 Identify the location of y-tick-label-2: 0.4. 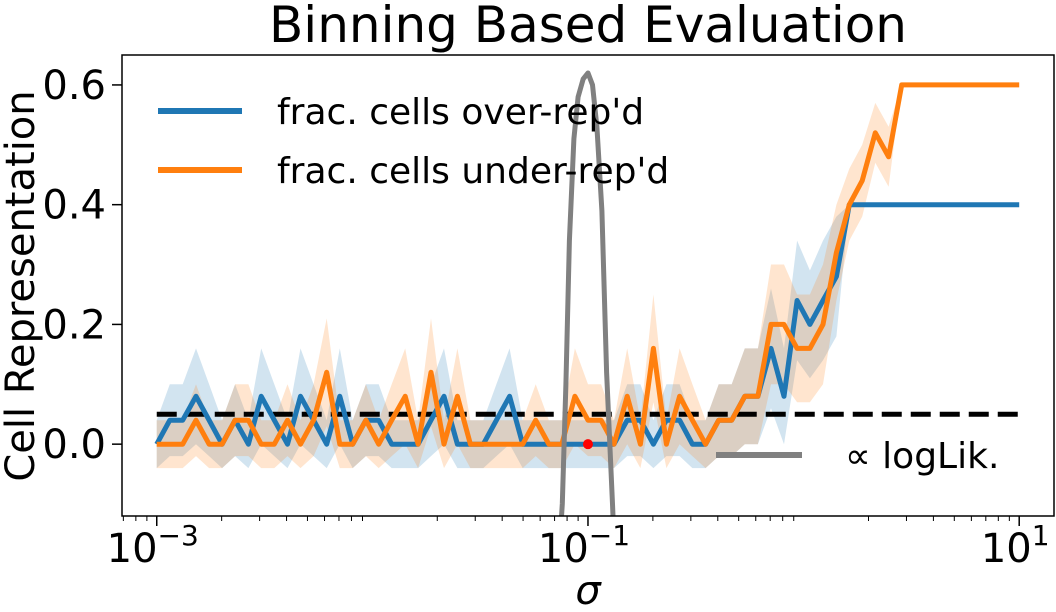
(74, 206).